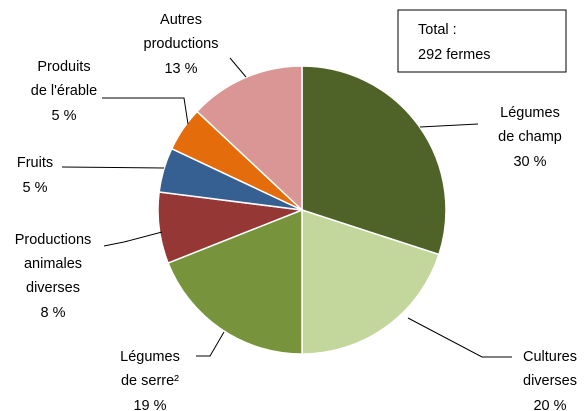 This screenshot has width=588, height=411. What do you see at coordinates (529, 162) in the screenshot?
I see `value-label: 30 %` at bounding box center [529, 162].